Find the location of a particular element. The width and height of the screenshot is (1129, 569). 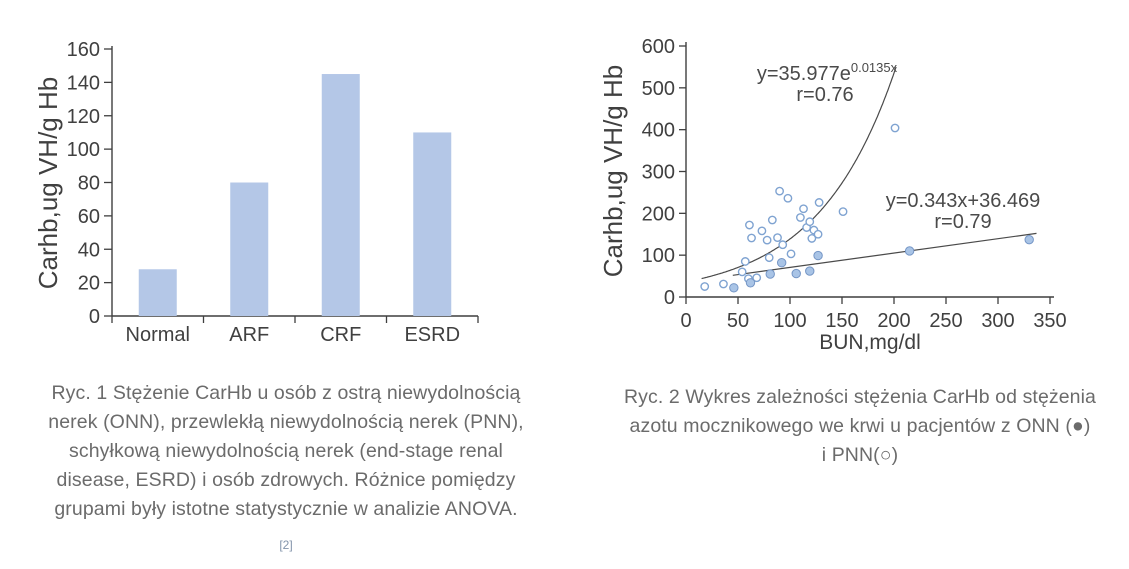

bar-esrd is located at coordinates (432, 224).